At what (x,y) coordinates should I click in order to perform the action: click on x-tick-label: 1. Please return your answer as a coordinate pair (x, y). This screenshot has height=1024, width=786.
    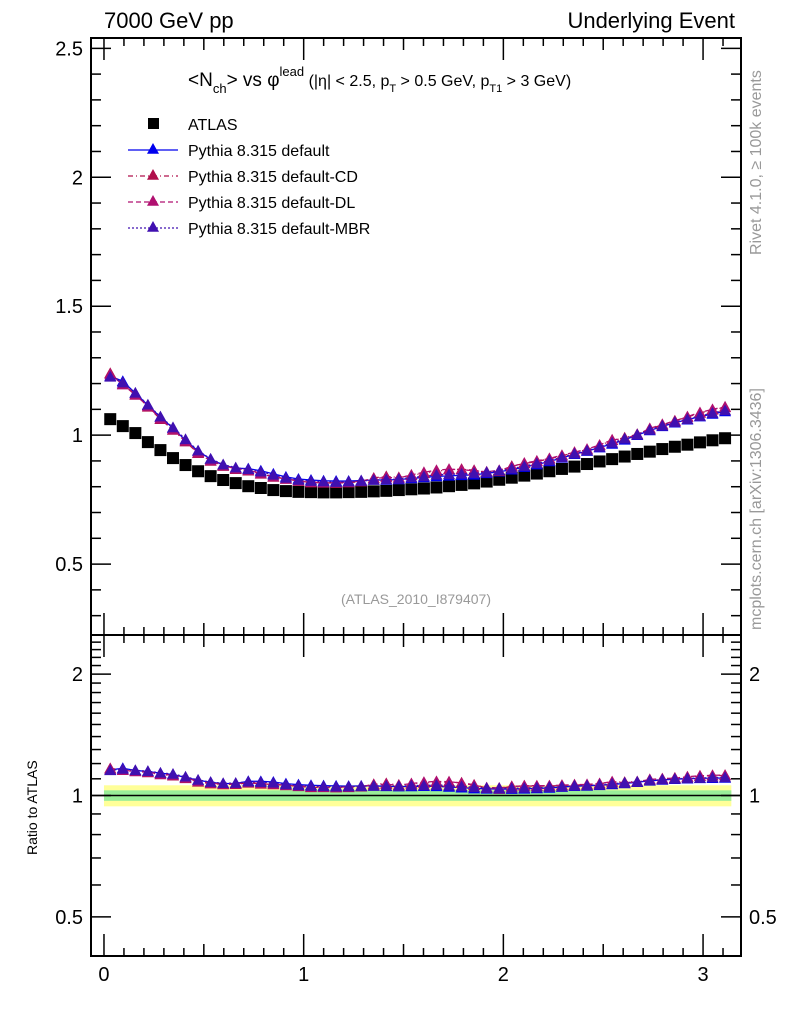
    Looking at the image, I should click on (303, 975).